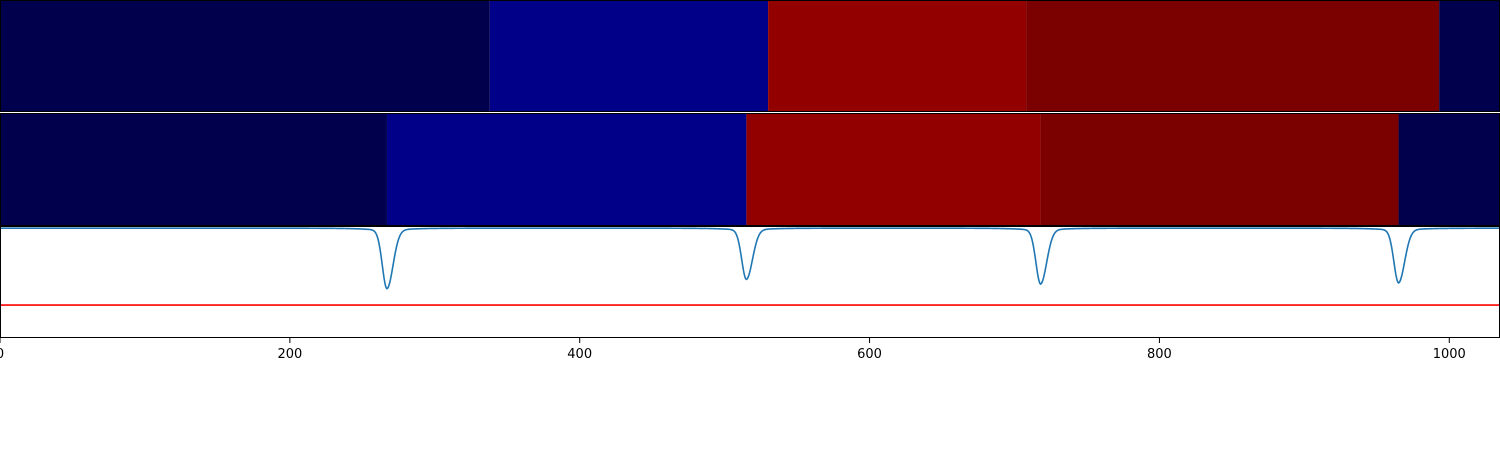  Describe the element at coordinates (1159, 354) in the screenshot. I see `x-tick-label-4: 800` at that location.